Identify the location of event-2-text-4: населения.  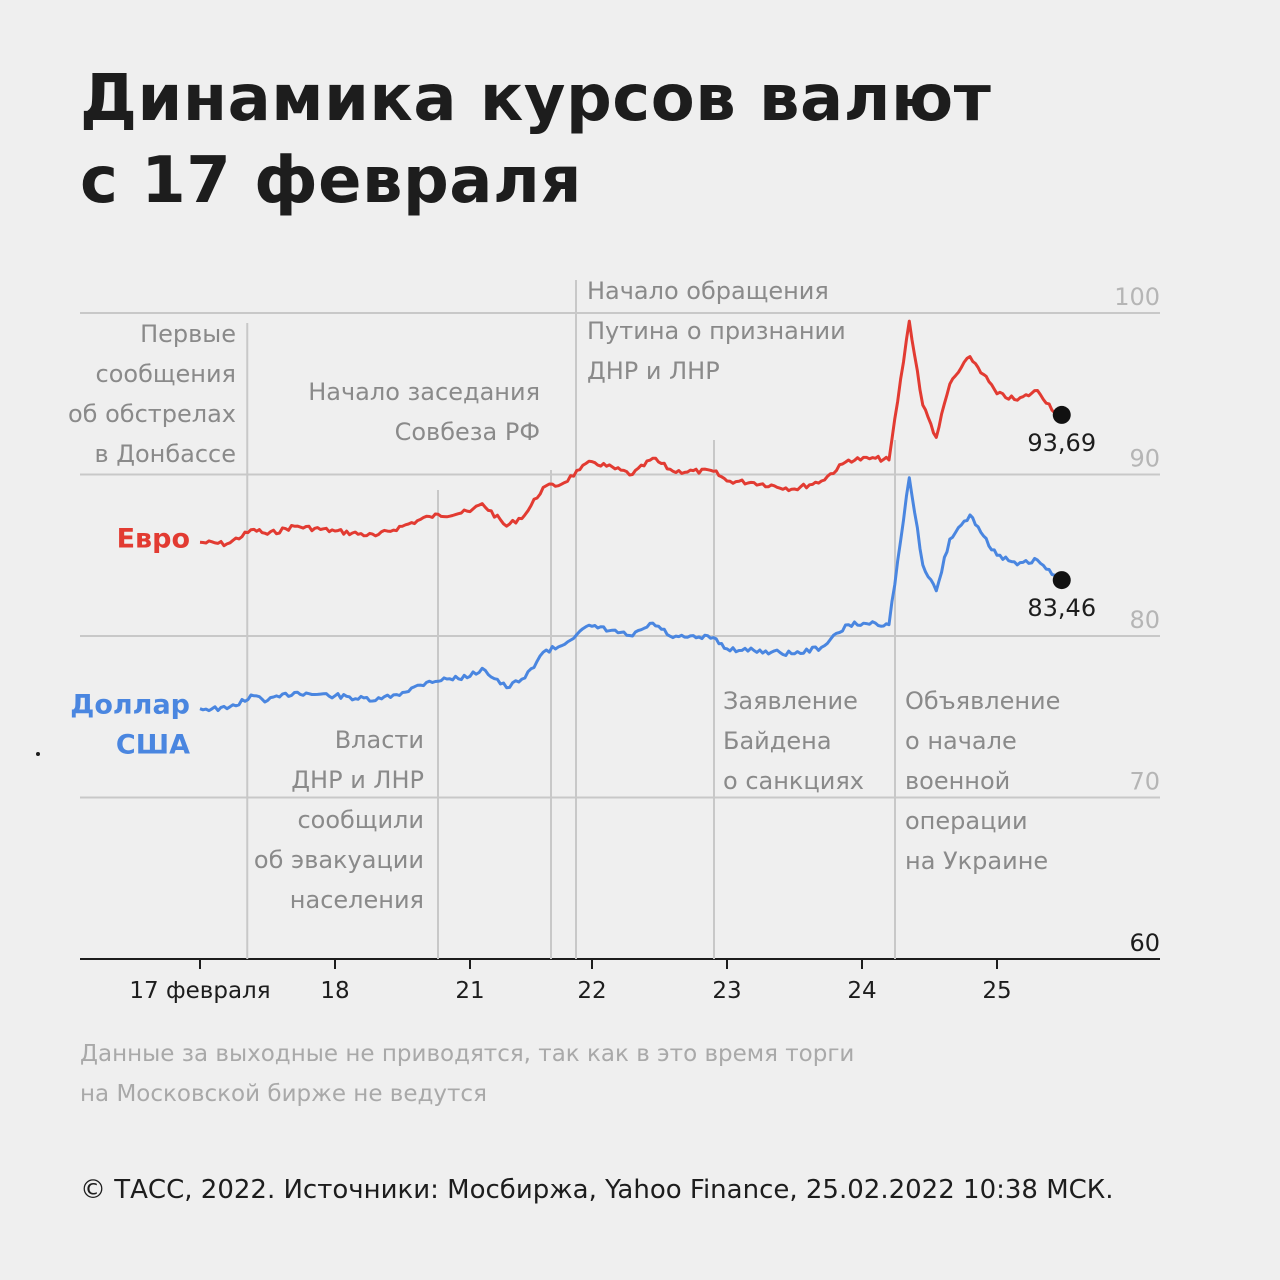
(357, 900).